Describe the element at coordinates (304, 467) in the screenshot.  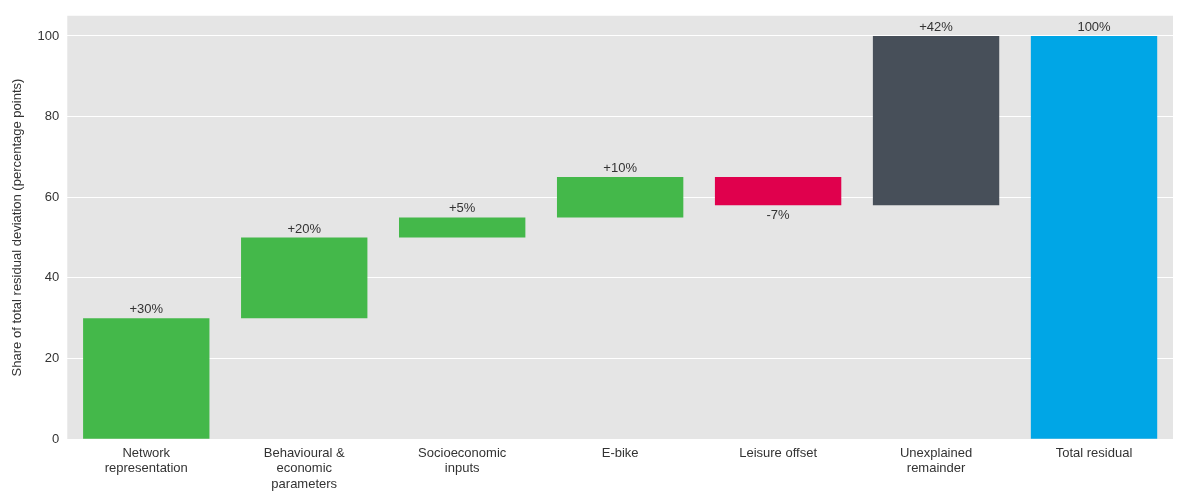
I see `x-tick-label: Behavioural & economic parameters` at that location.